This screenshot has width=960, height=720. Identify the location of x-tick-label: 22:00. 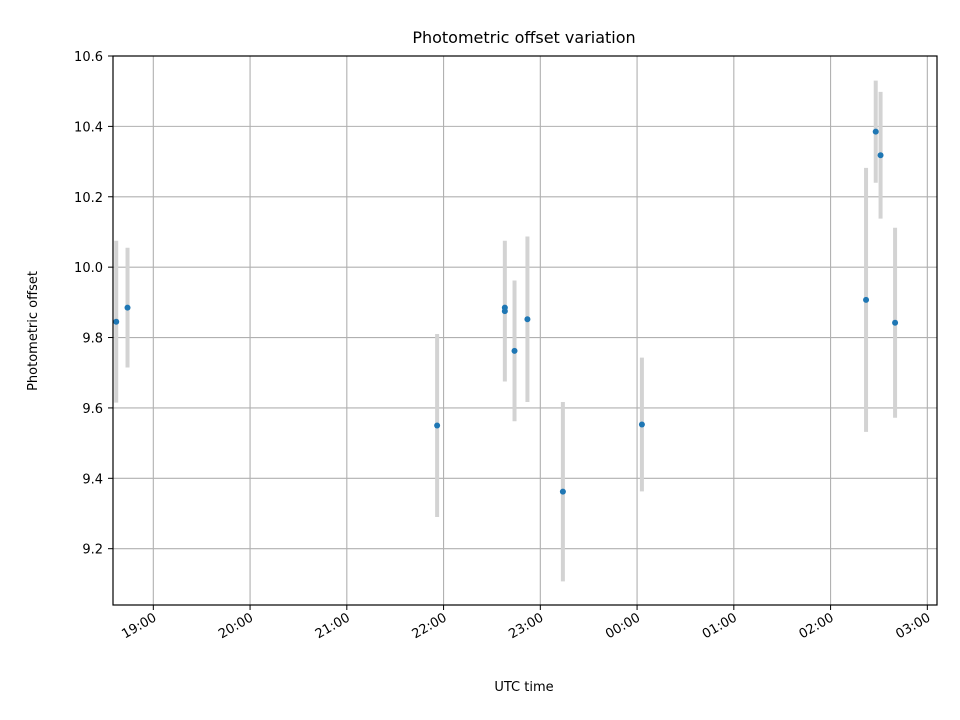
(430, 626).